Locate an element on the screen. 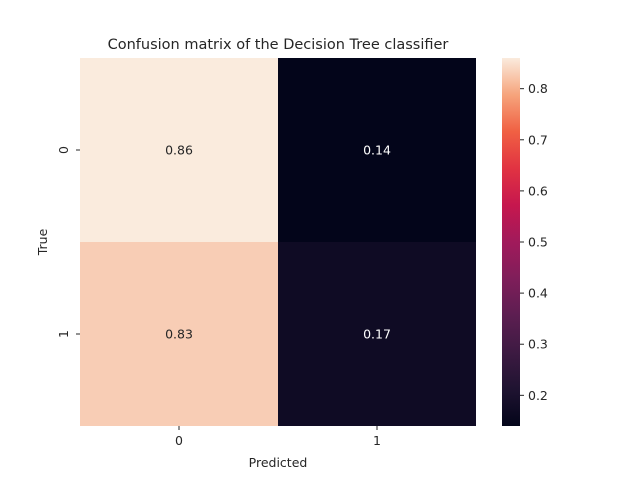 The image size is (640, 485). colorbar: 0.2 0.3 0.4 0.5 0.6 0.7 0.8 is located at coordinates (525, 242).